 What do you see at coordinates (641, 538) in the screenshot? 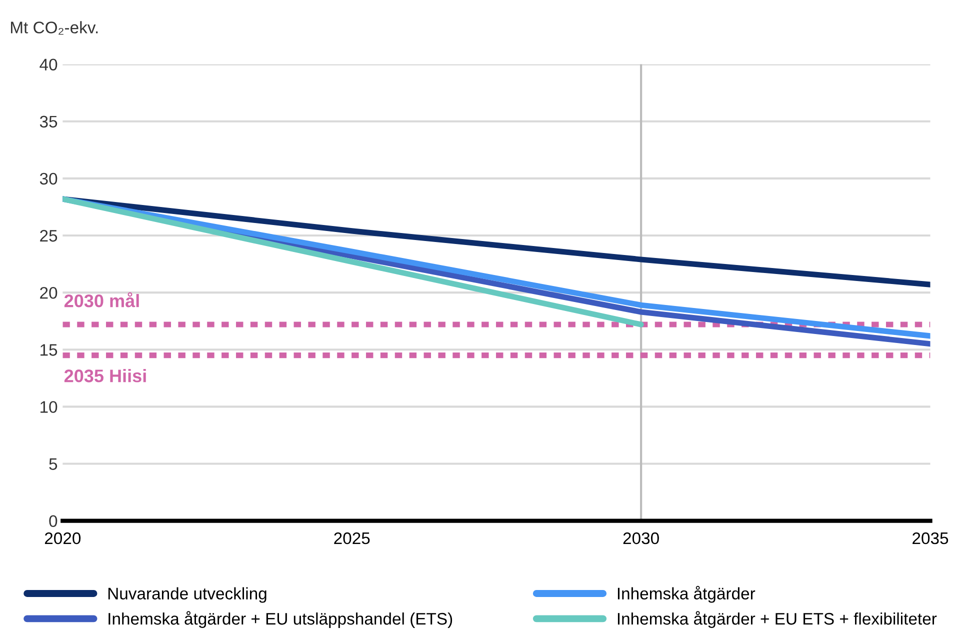
I see `x-tick-label: 2030` at bounding box center [641, 538].